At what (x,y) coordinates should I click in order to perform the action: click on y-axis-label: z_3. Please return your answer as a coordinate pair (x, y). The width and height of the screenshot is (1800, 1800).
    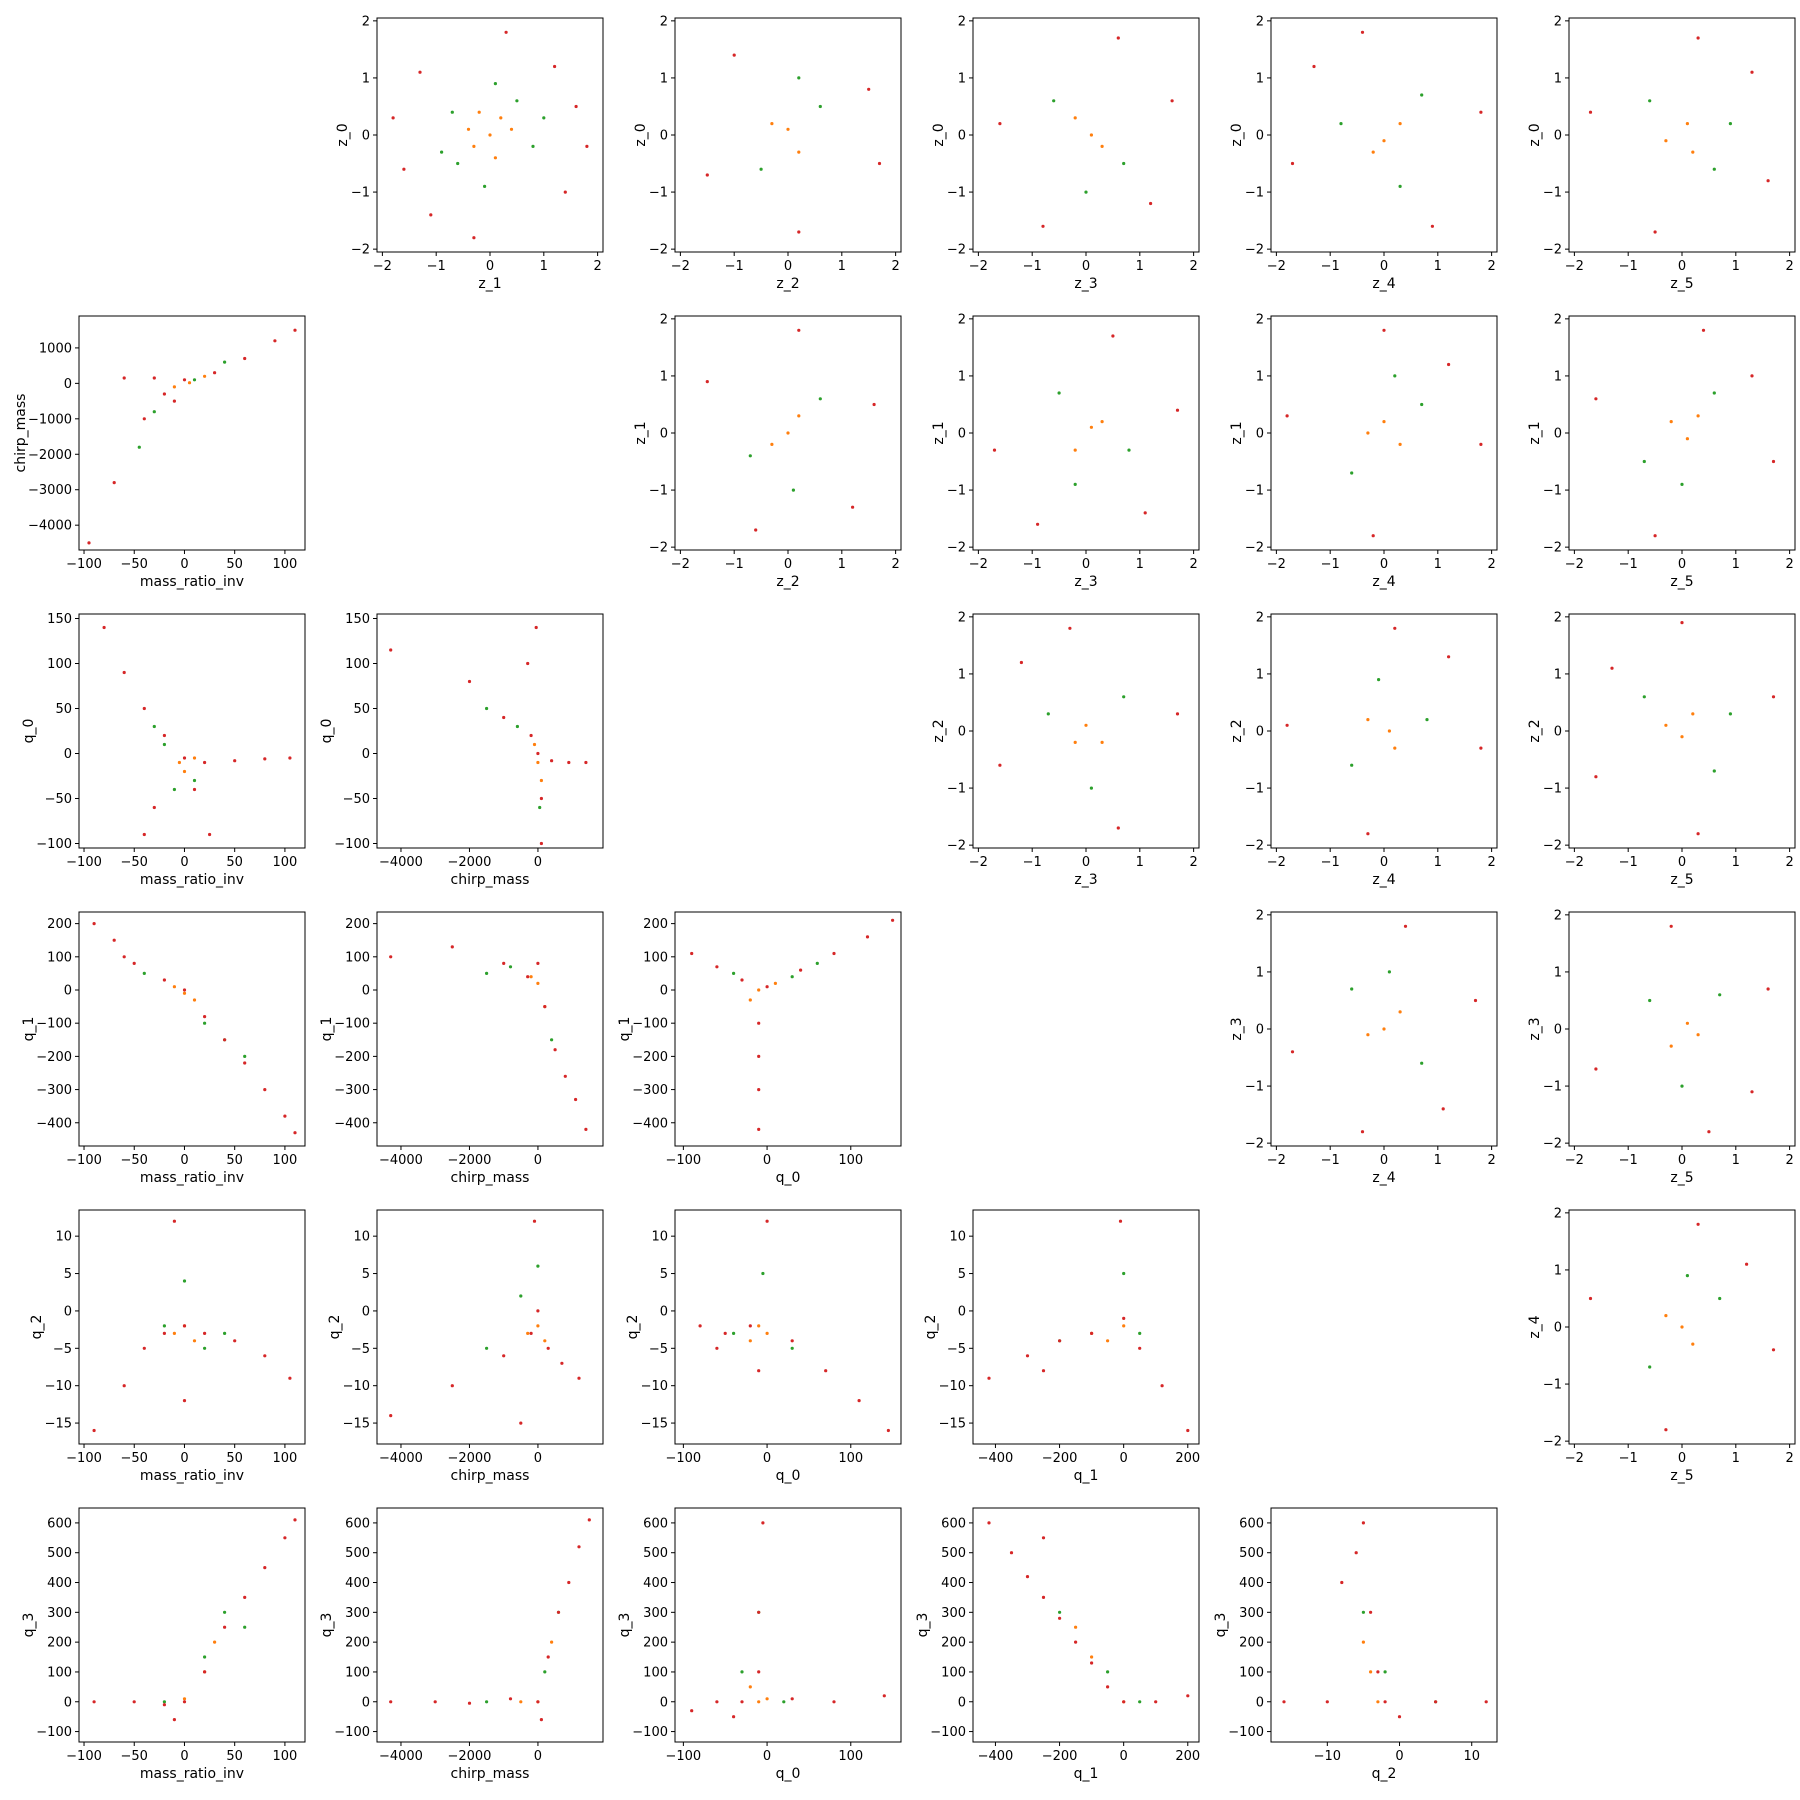
    Looking at the image, I should click on (1237, 1028).